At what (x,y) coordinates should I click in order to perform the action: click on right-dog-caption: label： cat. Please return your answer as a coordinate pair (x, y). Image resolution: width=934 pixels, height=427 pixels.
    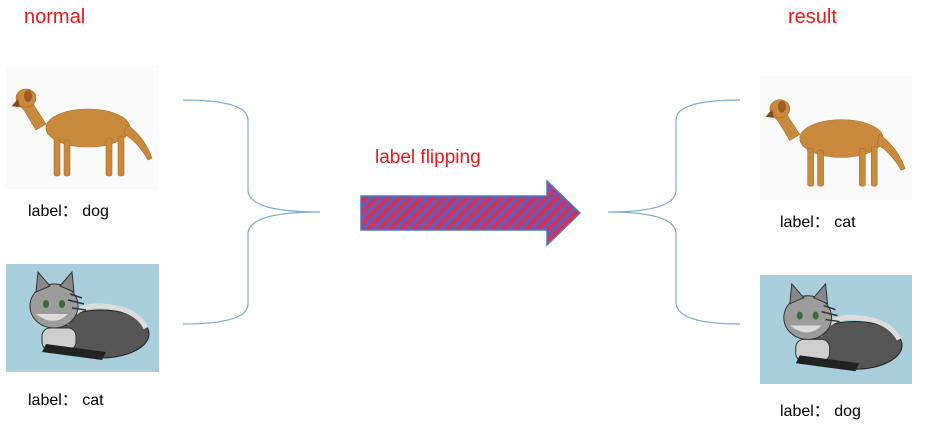
    Looking at the image, I should click on (818, 222).